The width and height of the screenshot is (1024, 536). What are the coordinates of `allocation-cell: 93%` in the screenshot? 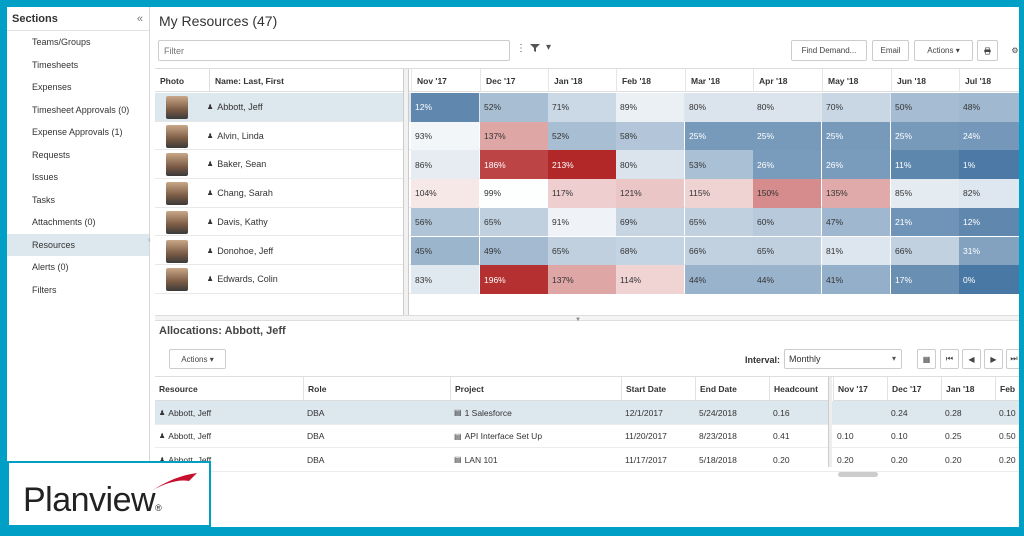 It's located at (445, 136).